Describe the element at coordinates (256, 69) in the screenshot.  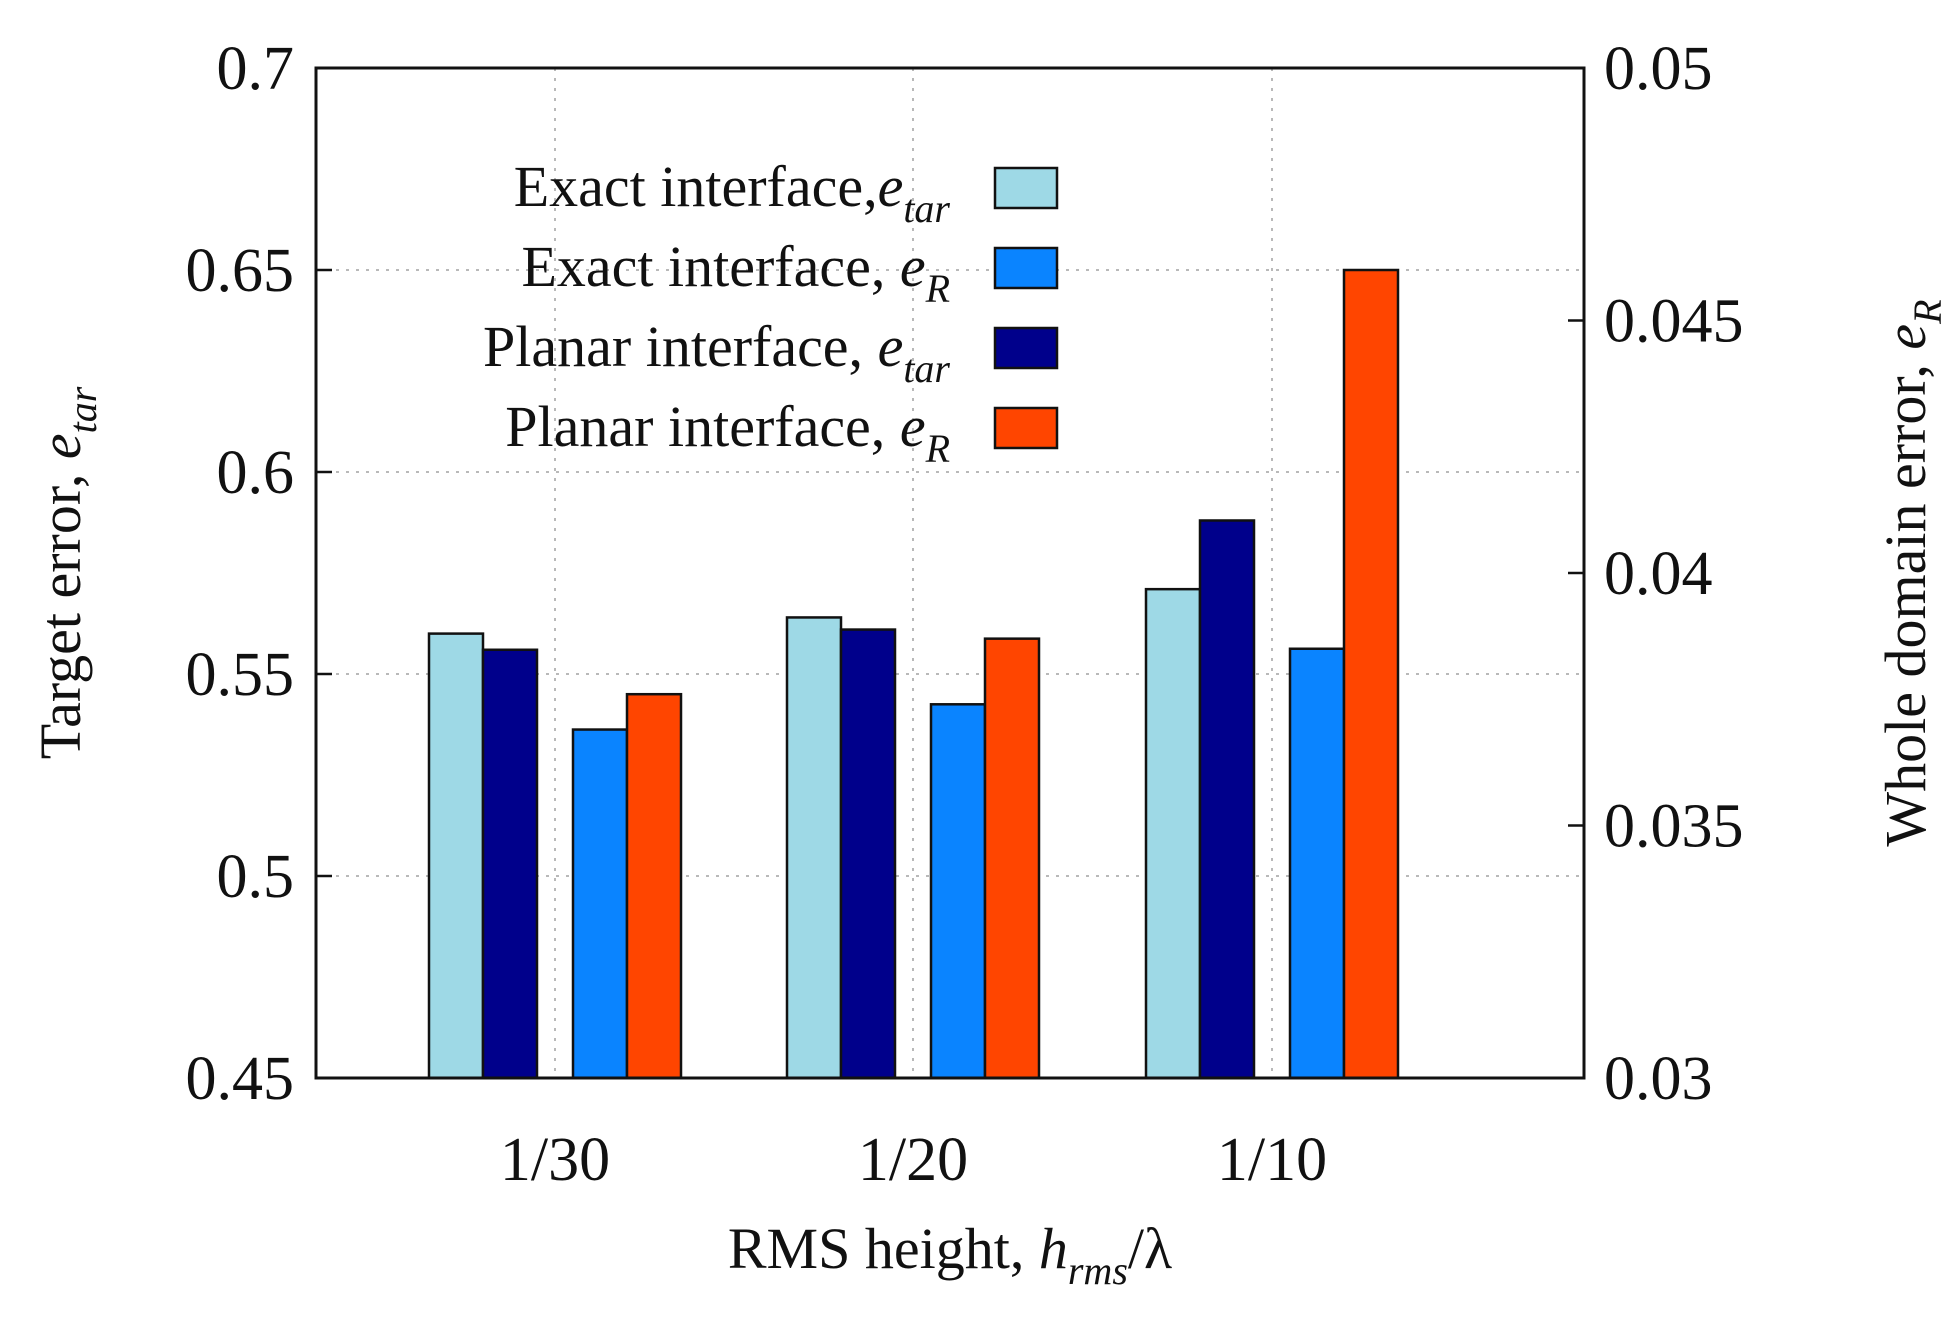
I see `y-left-tick-label: 0.7` at that location.